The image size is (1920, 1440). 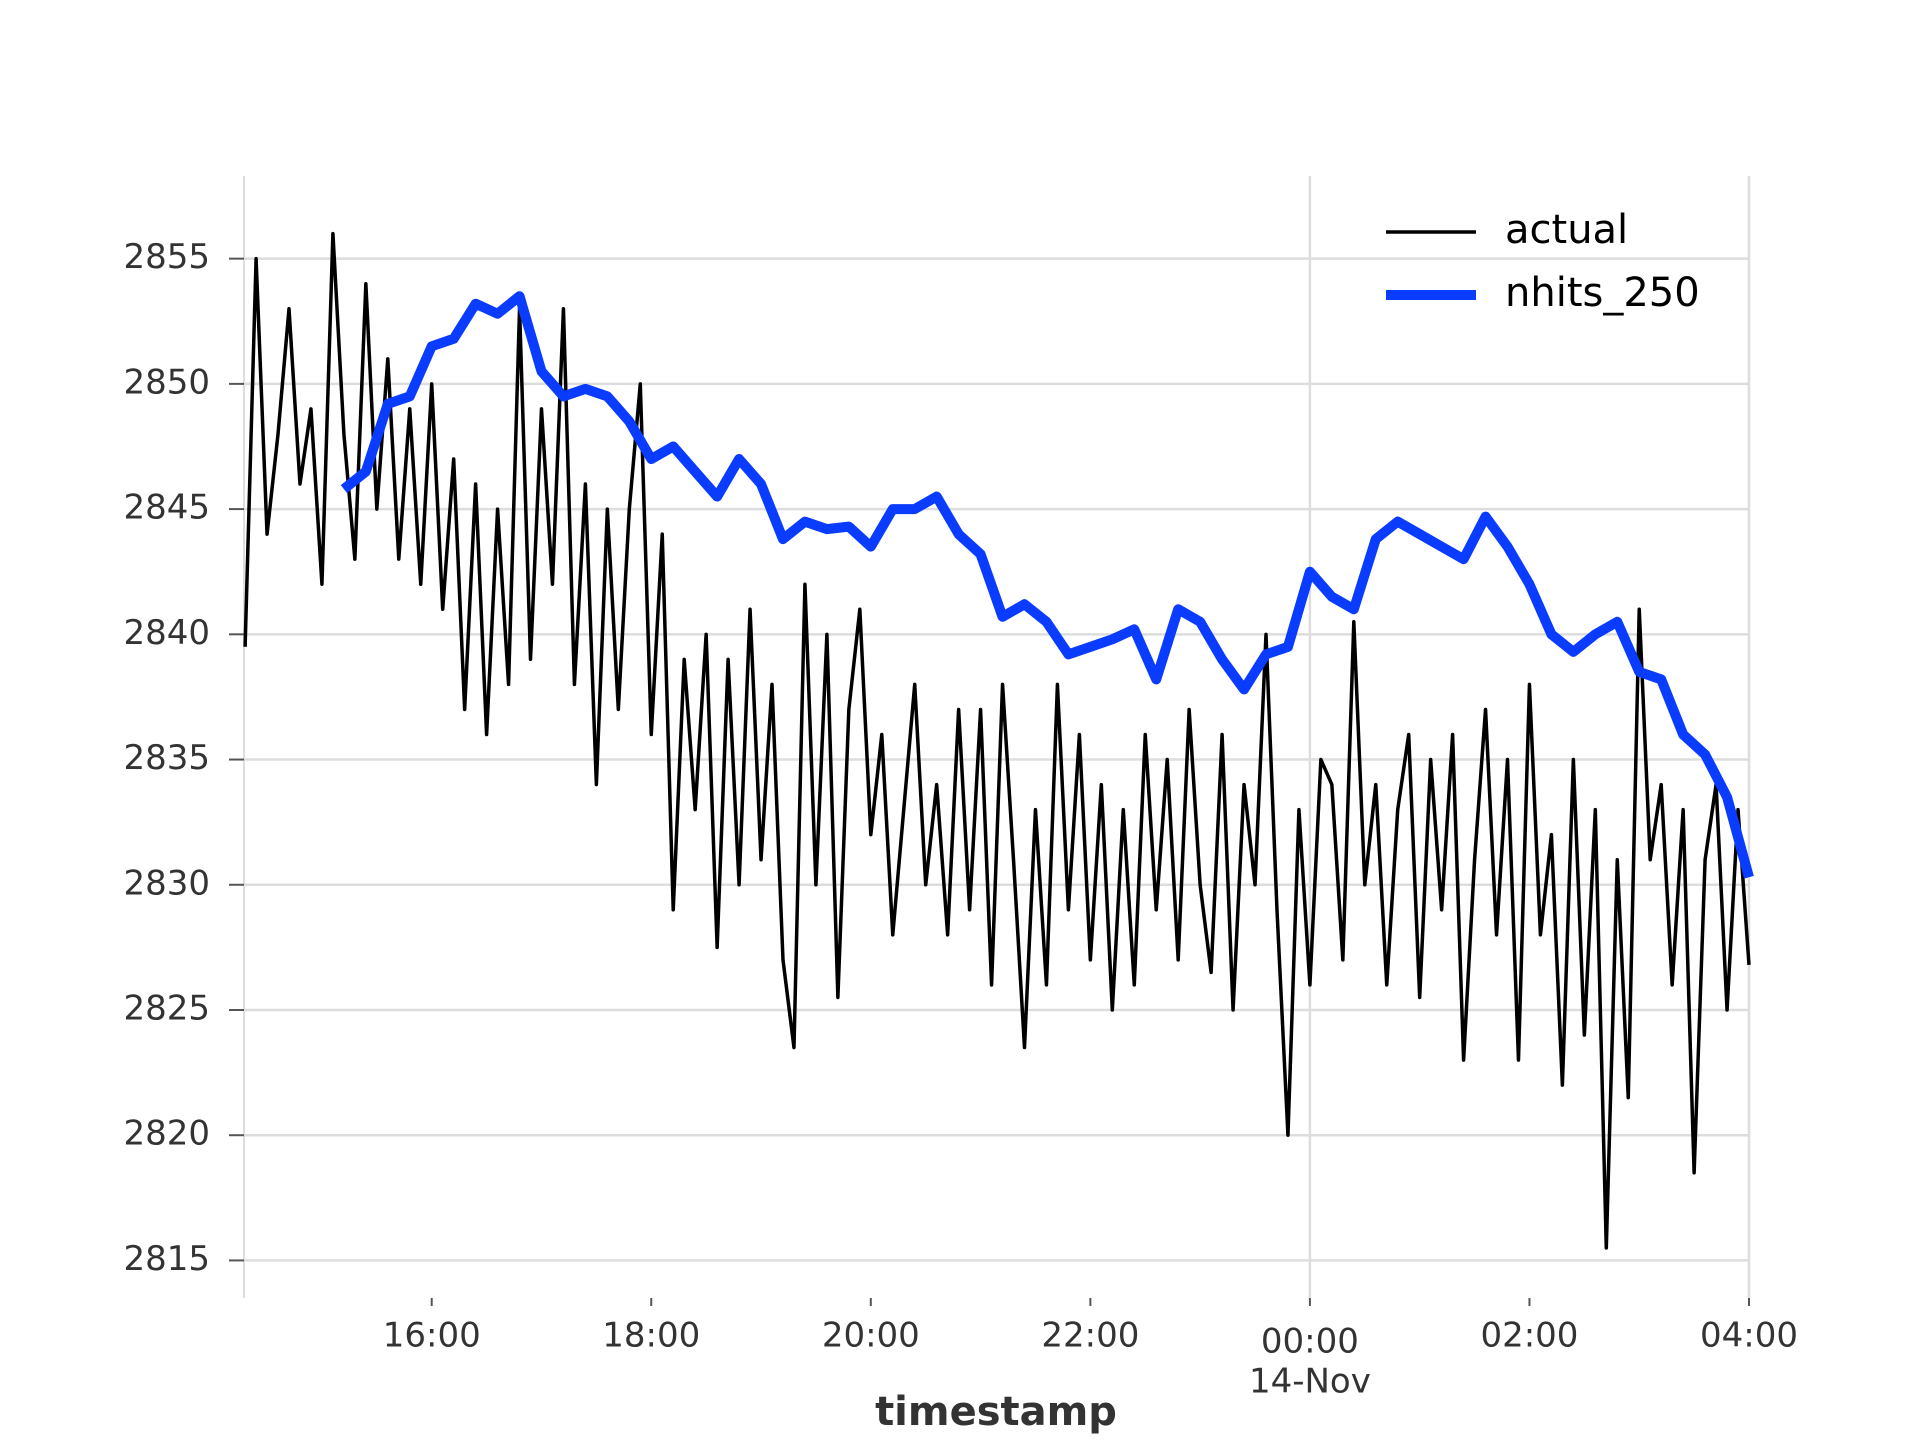 What do you see at coordinates (166, 508) in the screenshot?
I see `y-tick-label: 2845` at bounding box center [166, 508].